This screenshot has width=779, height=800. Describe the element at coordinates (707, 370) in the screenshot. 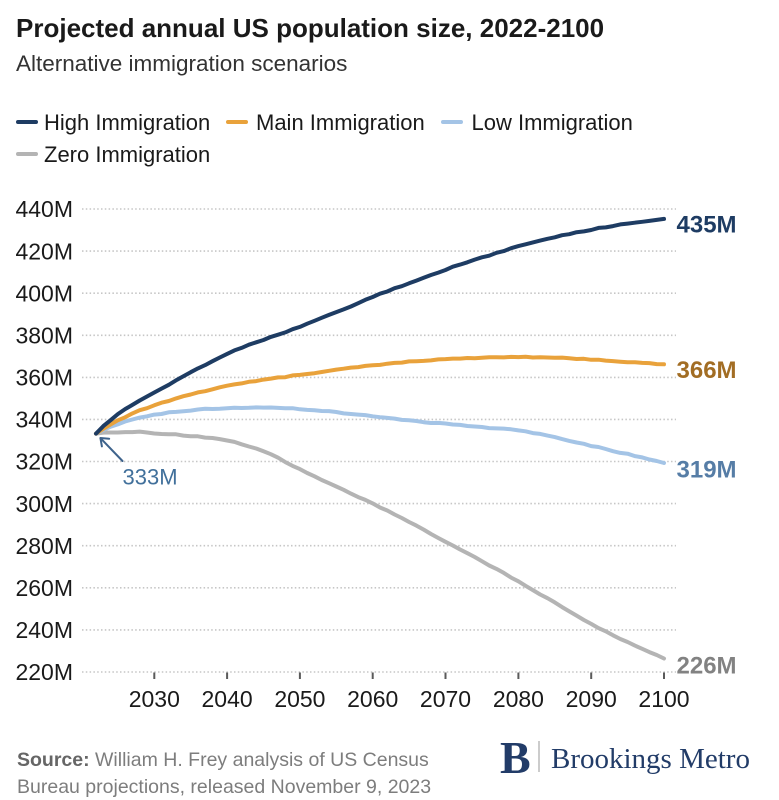

I see `svg-text: 366M` at that location.